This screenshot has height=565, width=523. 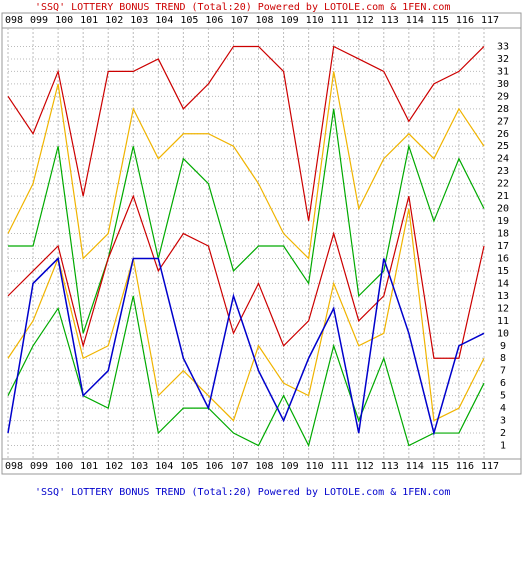 I want to click on y-tick-label: 17, so click(x=503, y=246).